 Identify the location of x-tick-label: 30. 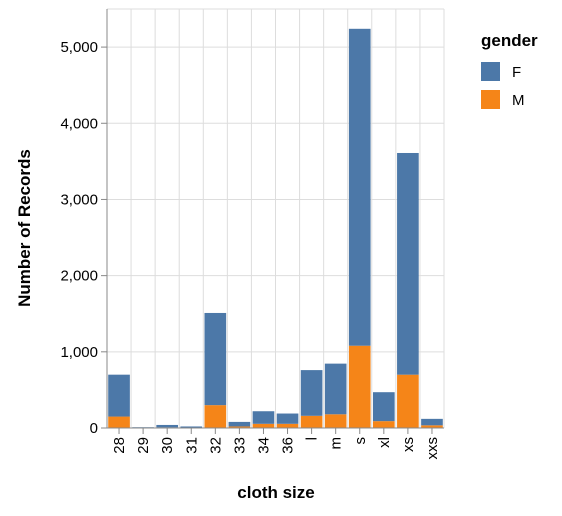
(167, 445).